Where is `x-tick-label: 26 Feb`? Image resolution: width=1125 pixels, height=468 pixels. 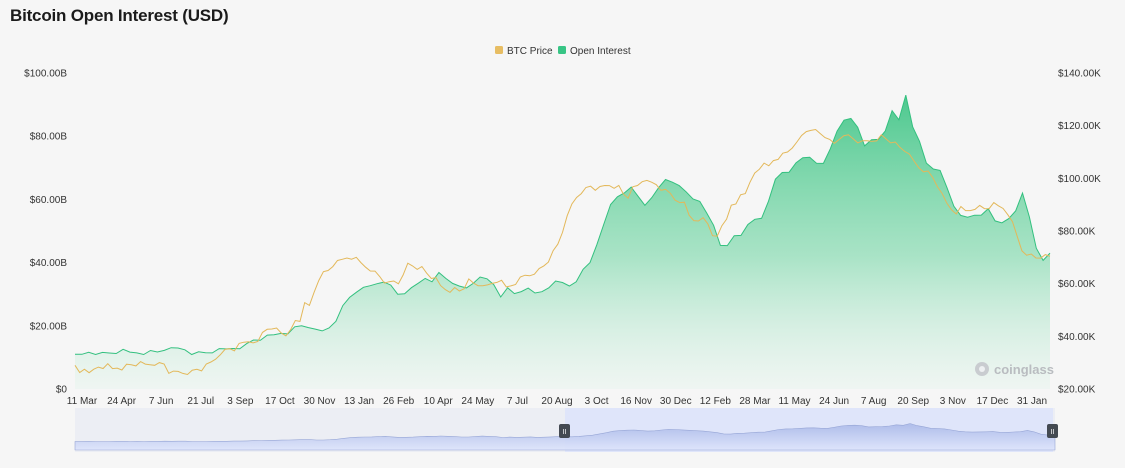 x-tick-label: 26 Feb is located at coordinates (399, 401).